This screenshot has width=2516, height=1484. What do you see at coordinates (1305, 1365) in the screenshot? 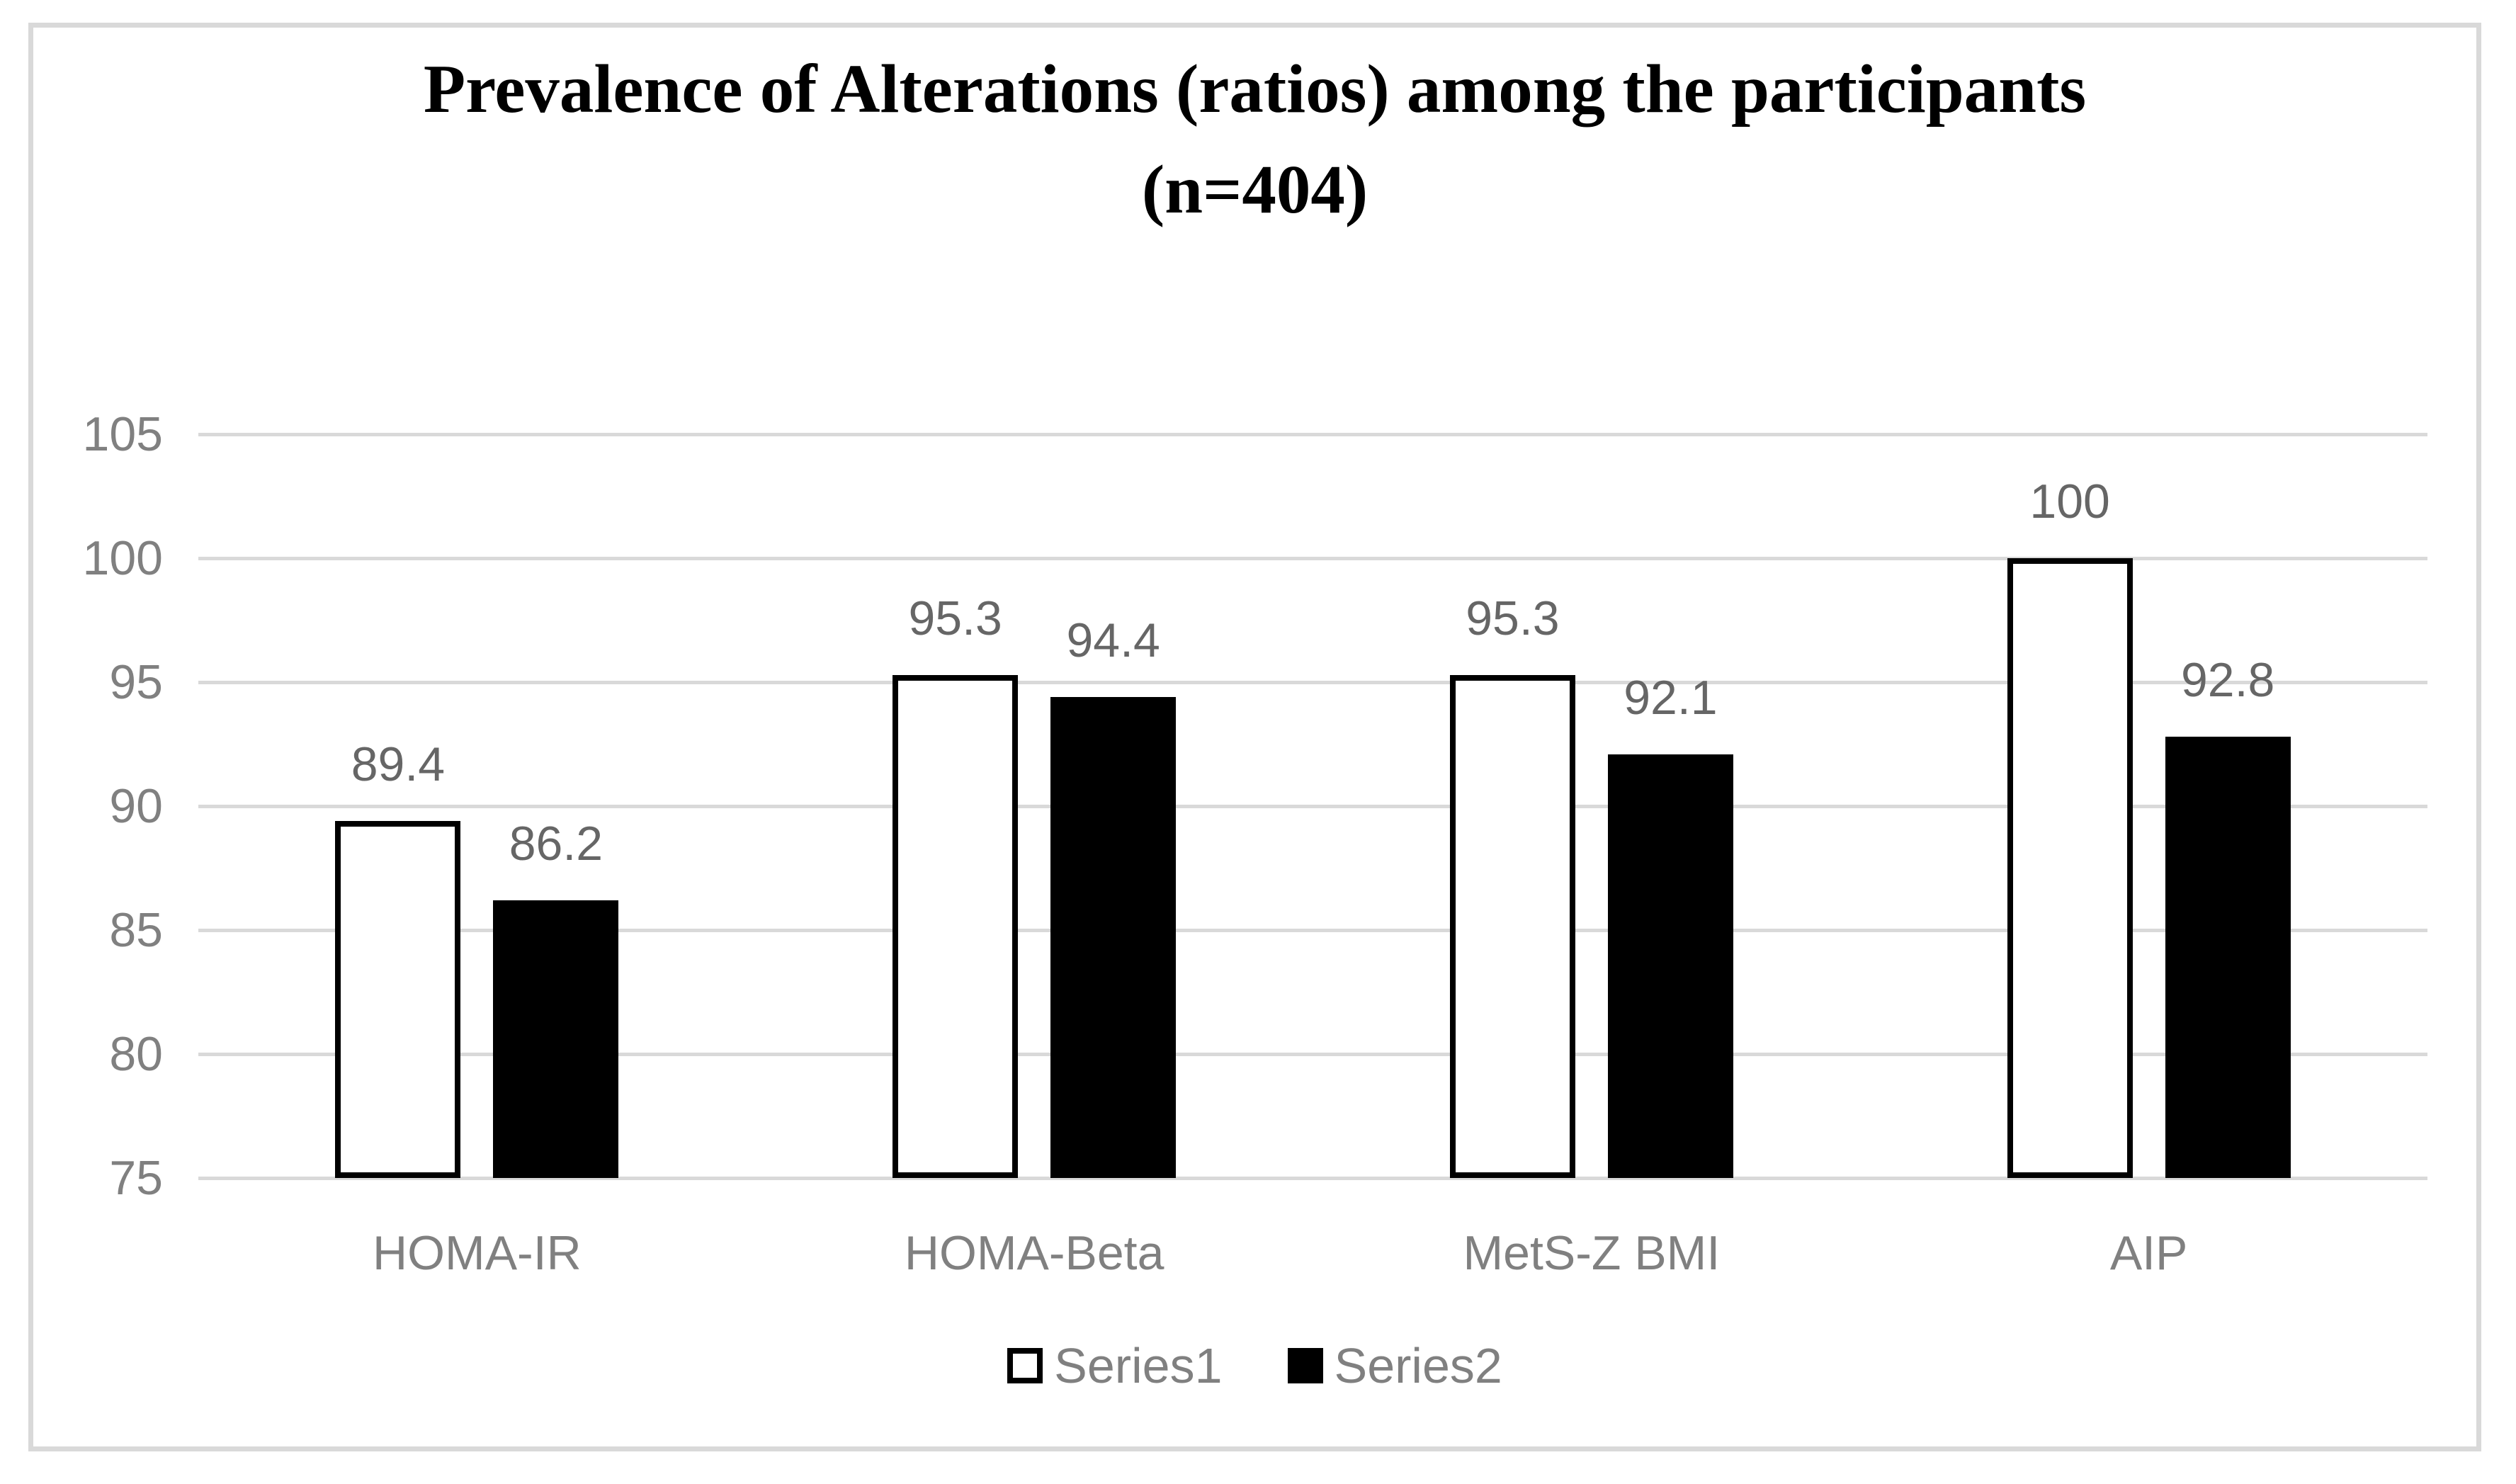
I see `legend-marker-series2` at bounding box center [1305, 1365].